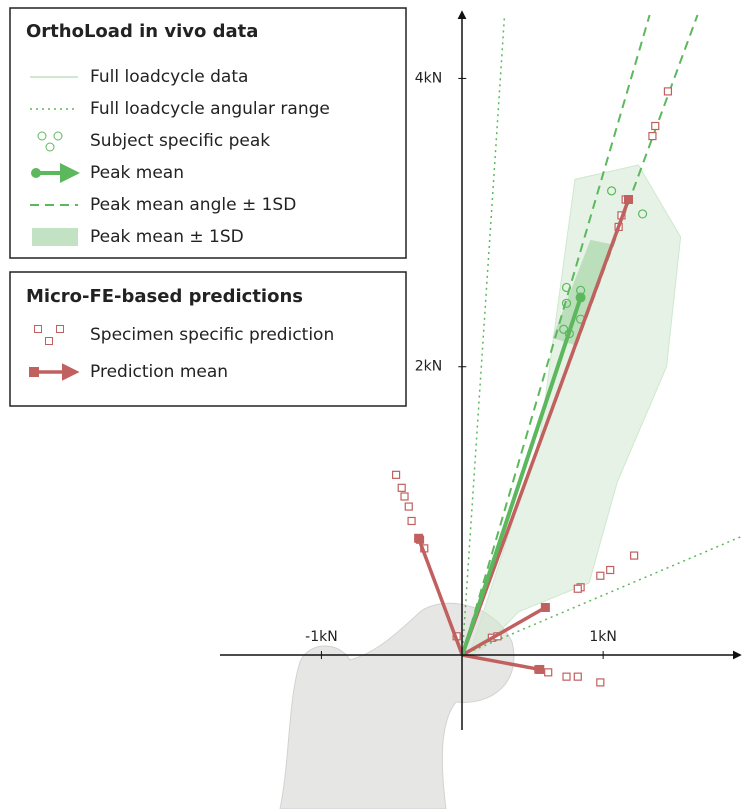  What do you see at coordinates (429, 367) in the screenshot?
I see `y-tick-label: 2kN` at bounding box center [429, 367].